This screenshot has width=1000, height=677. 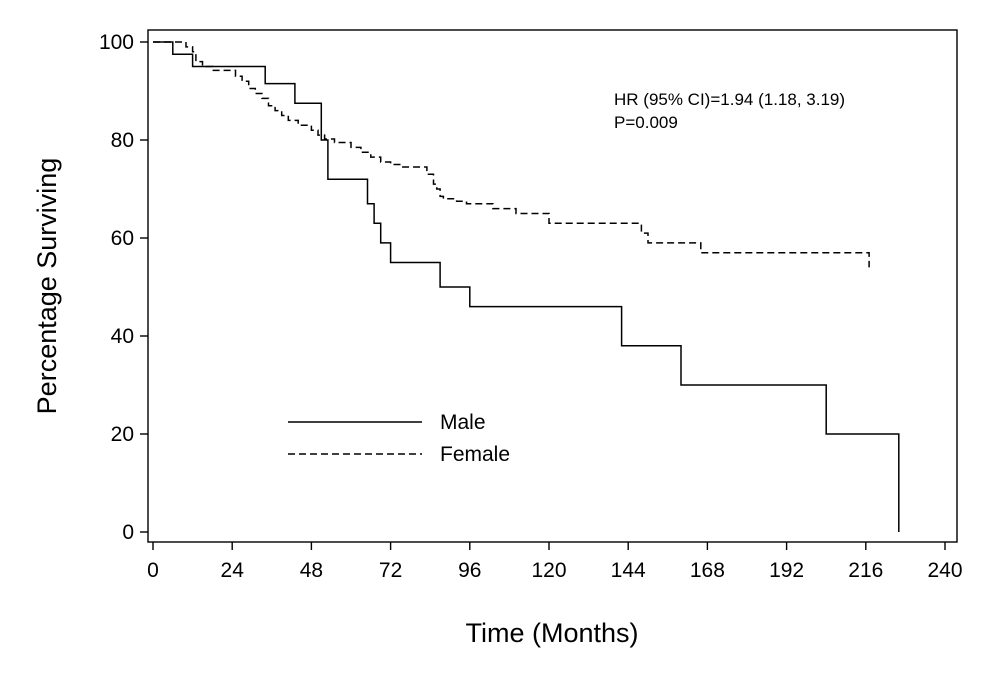 What do you see at coordinates (122, 434) in the screenshot?
I see `y-tick-label-1: 20` at bounding box center [122, 434].